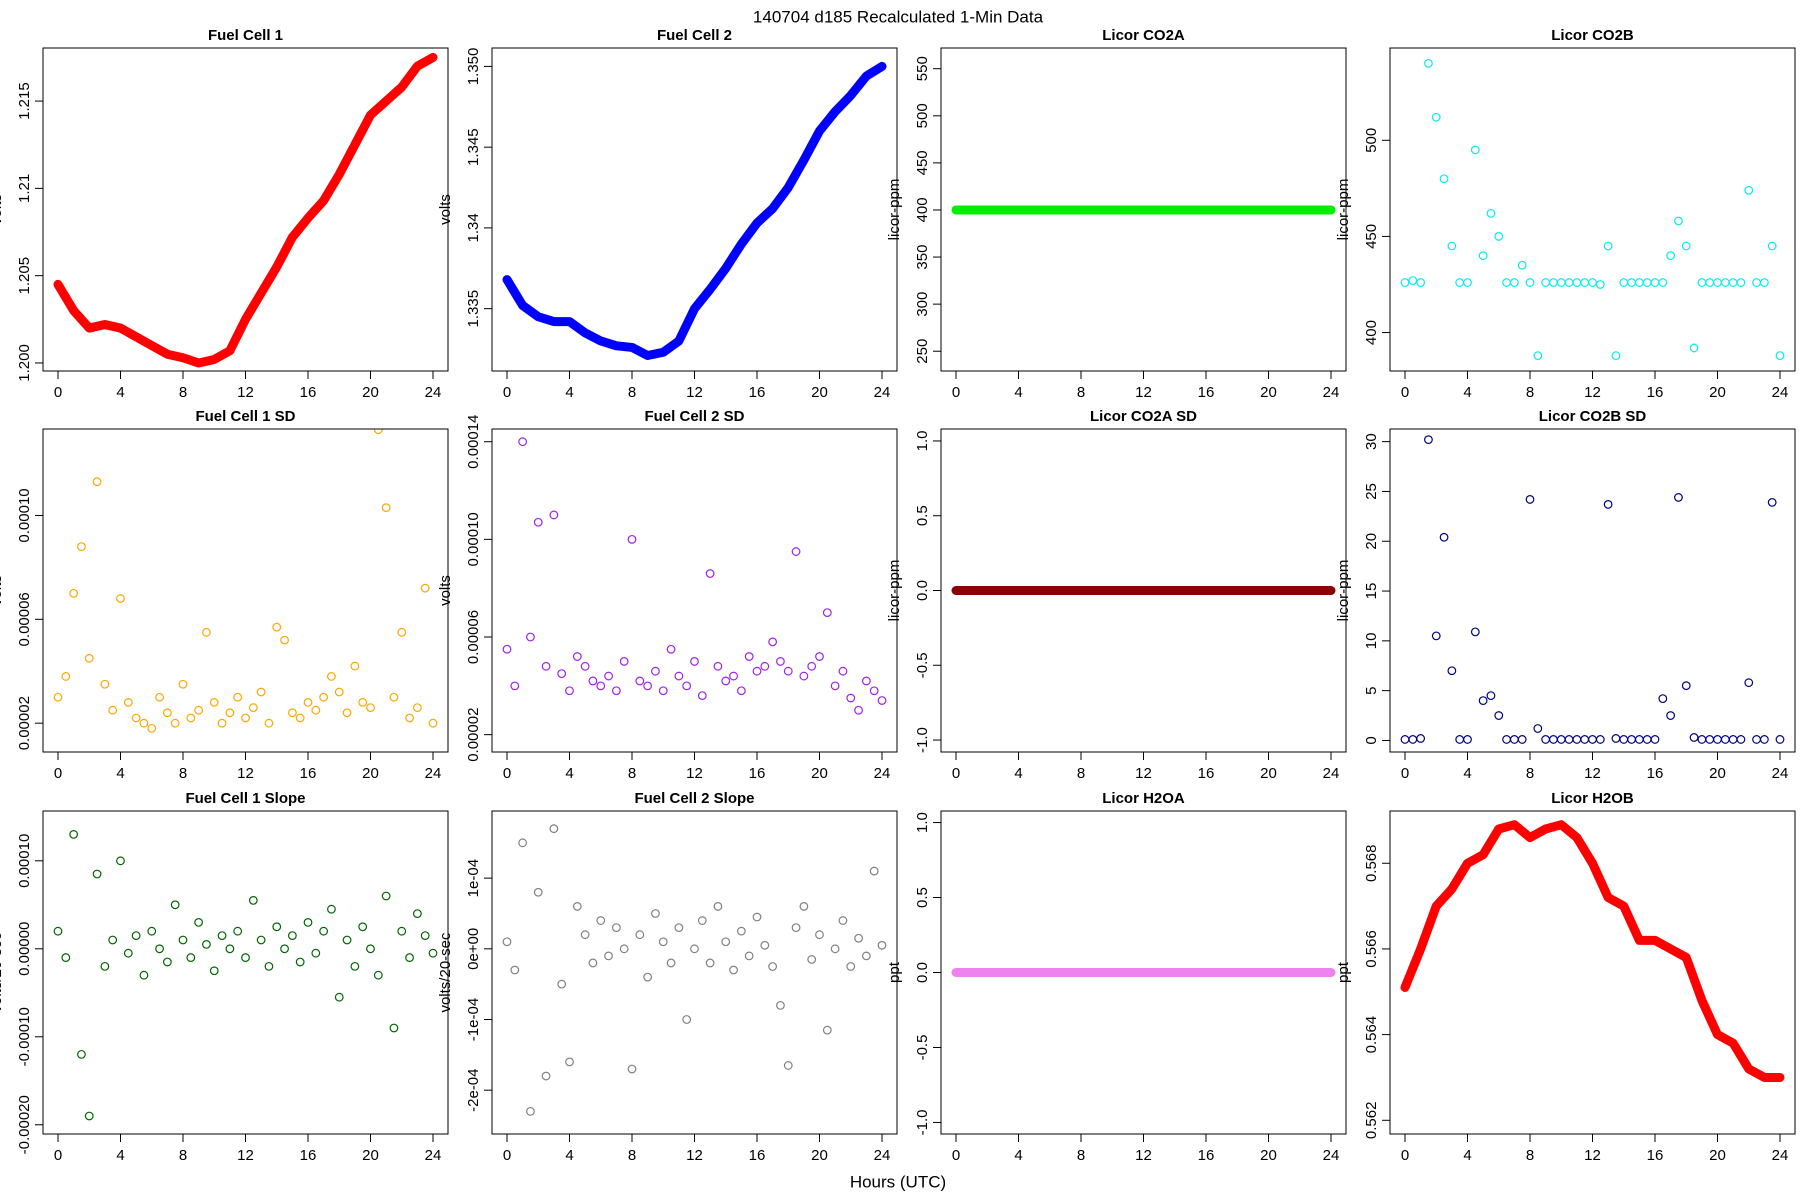  I want to click on y-tick-label: 1.0, so click(922, 822).